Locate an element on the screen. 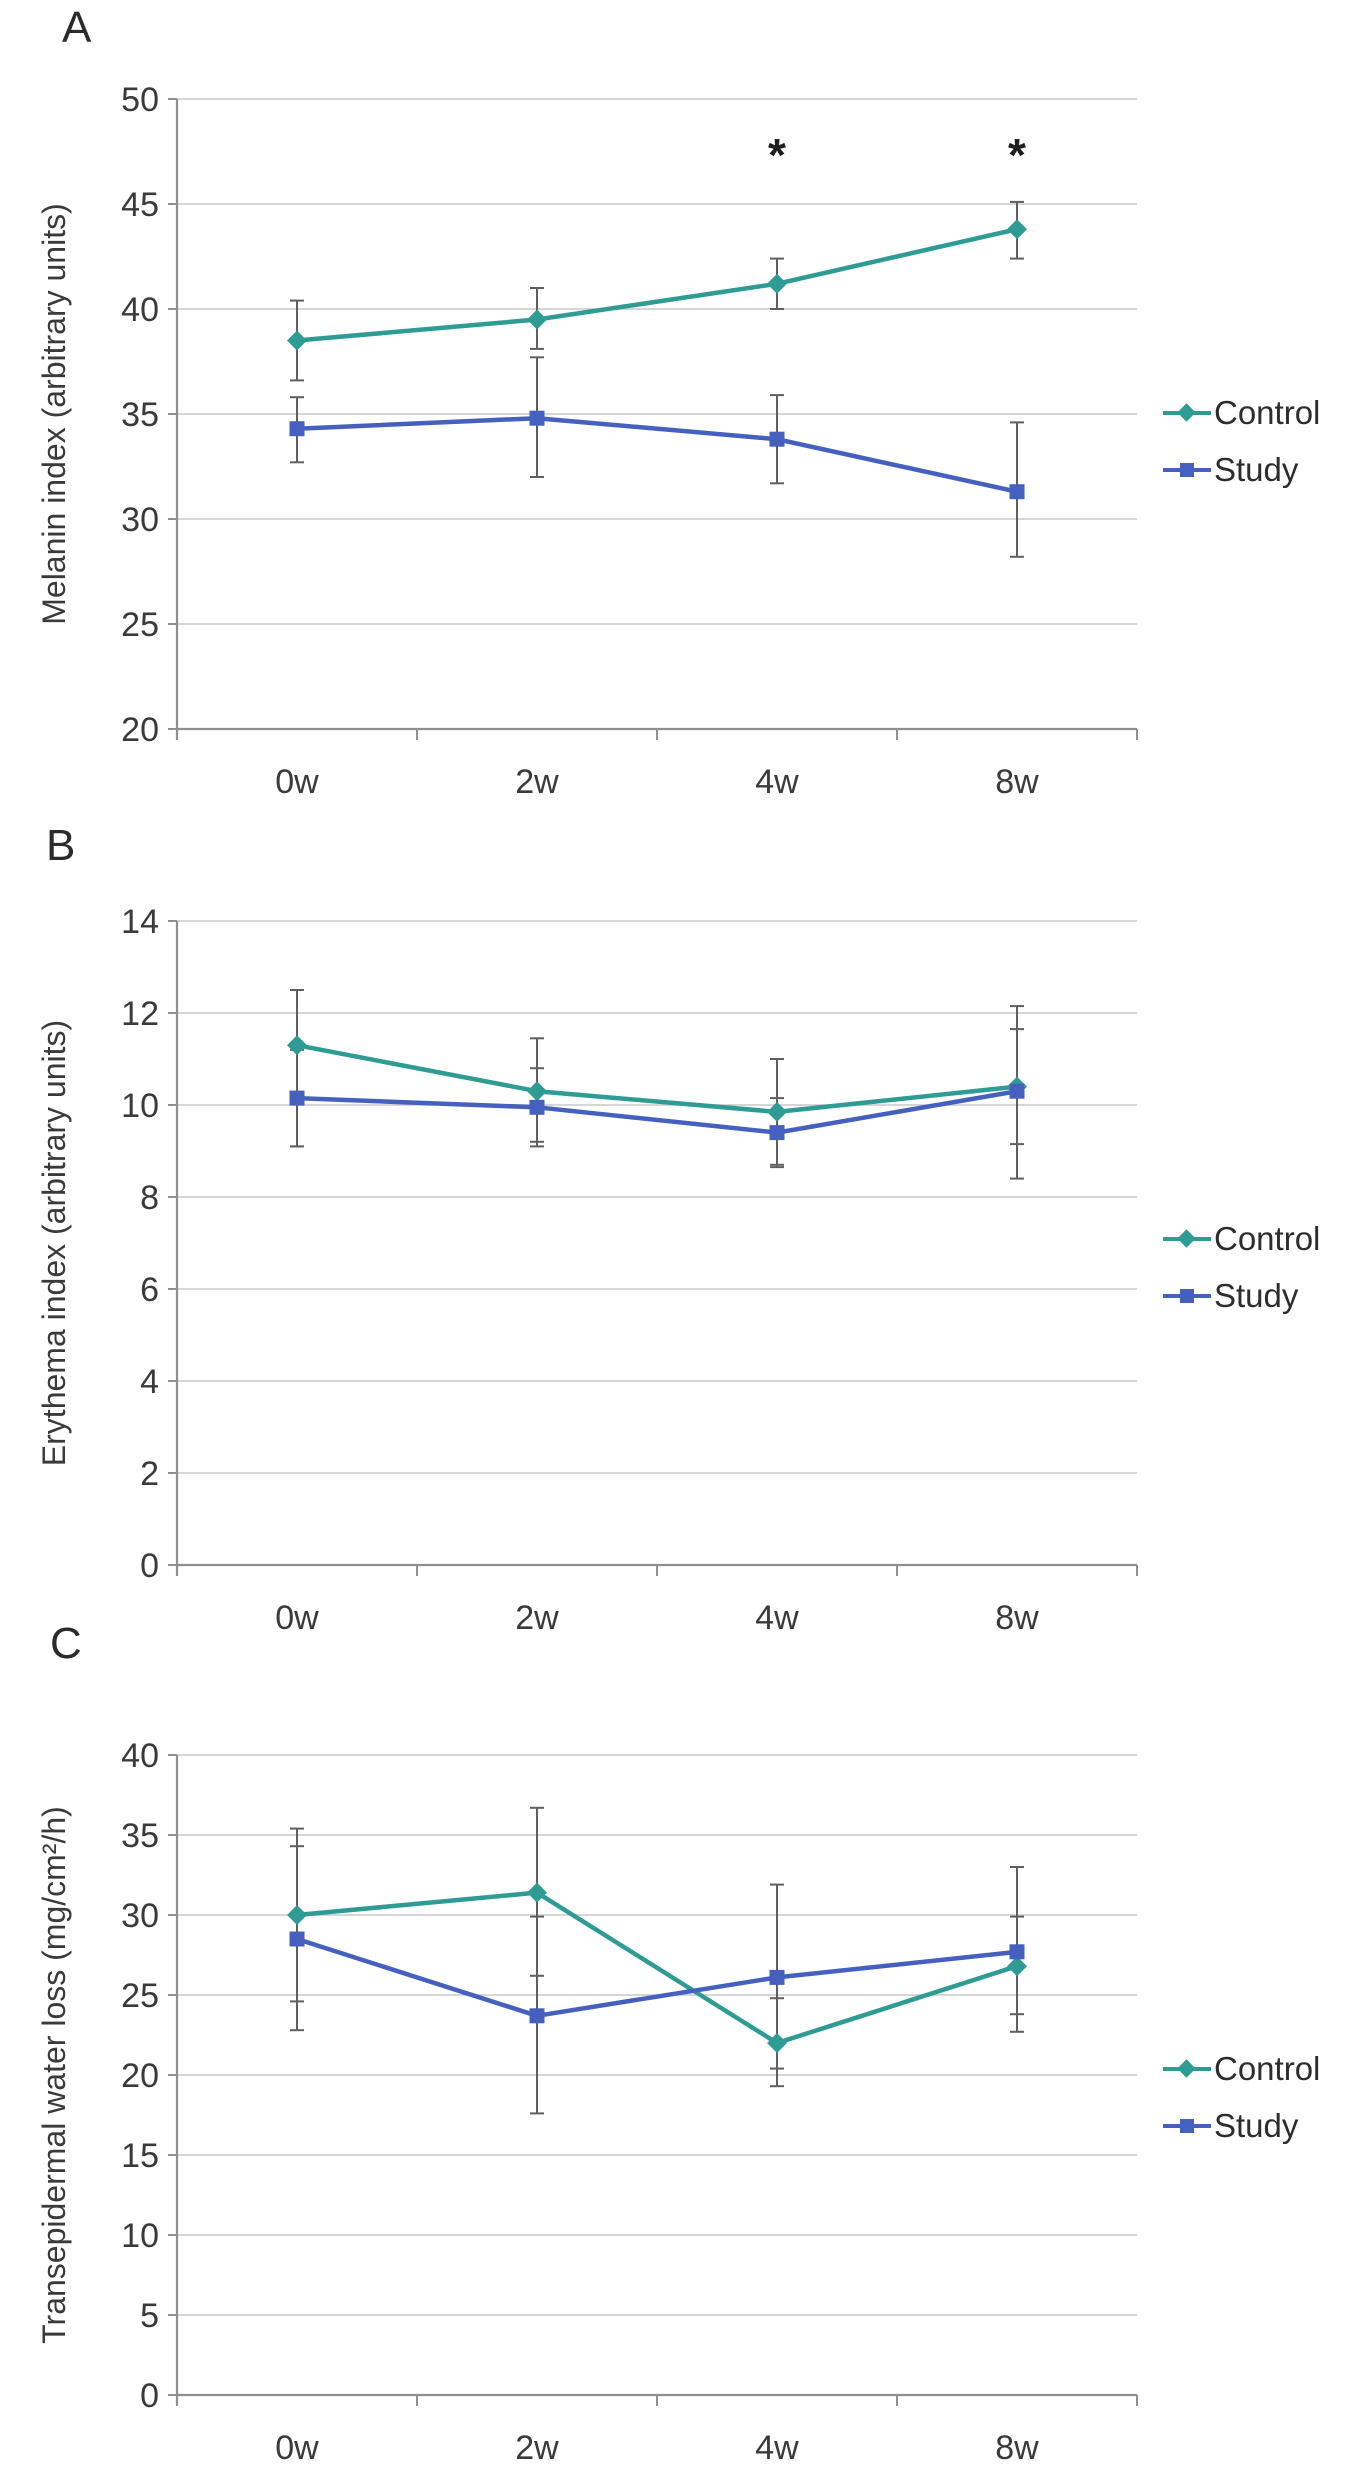 The width and height of the screenshot is (1348, 2482). y-tick-label: 14 is located at coordinates (140, 922).